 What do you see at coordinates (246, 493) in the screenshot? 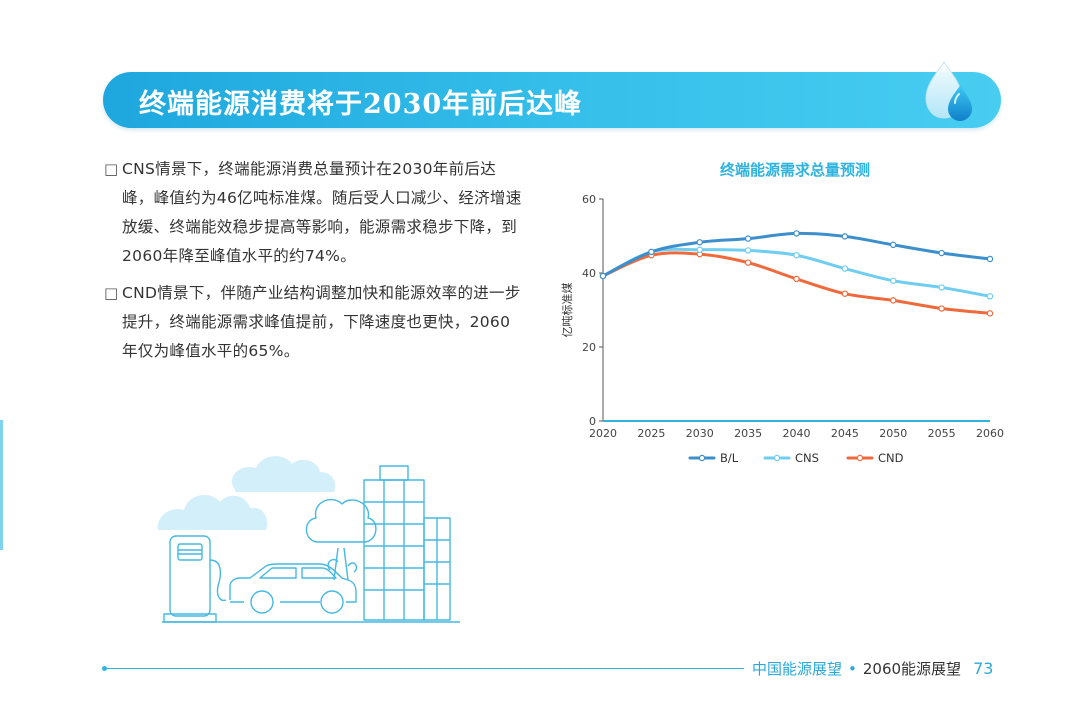
I see `cloud-icon` at bounding box center [246, 493].